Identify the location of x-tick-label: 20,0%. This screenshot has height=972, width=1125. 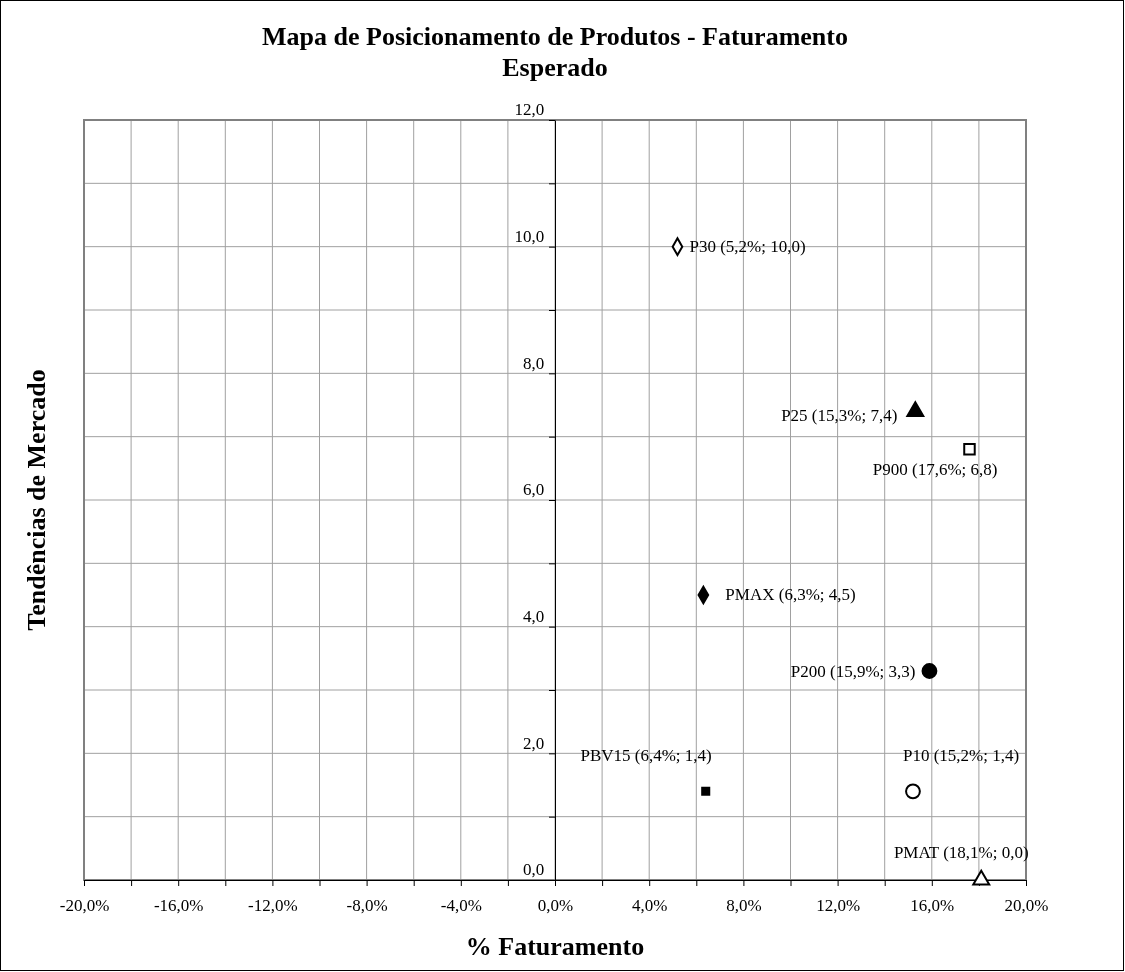
(1026, 906).